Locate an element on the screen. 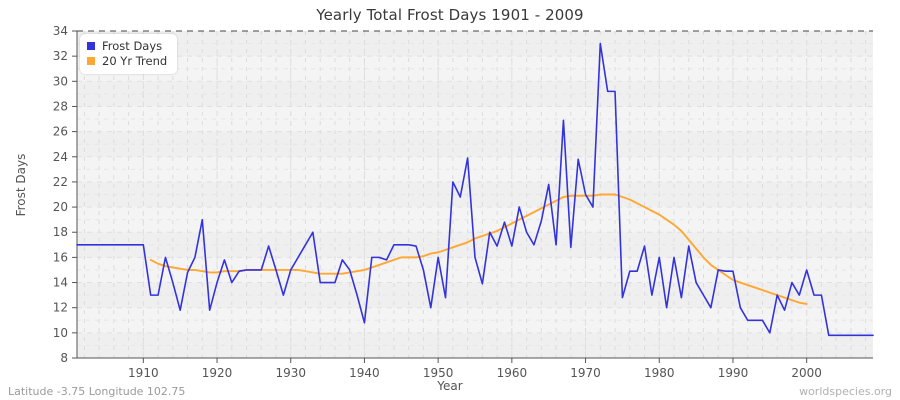 This screenshot has width=900, height=400. x-axis-label: Year is located at coordinates (450, 386).